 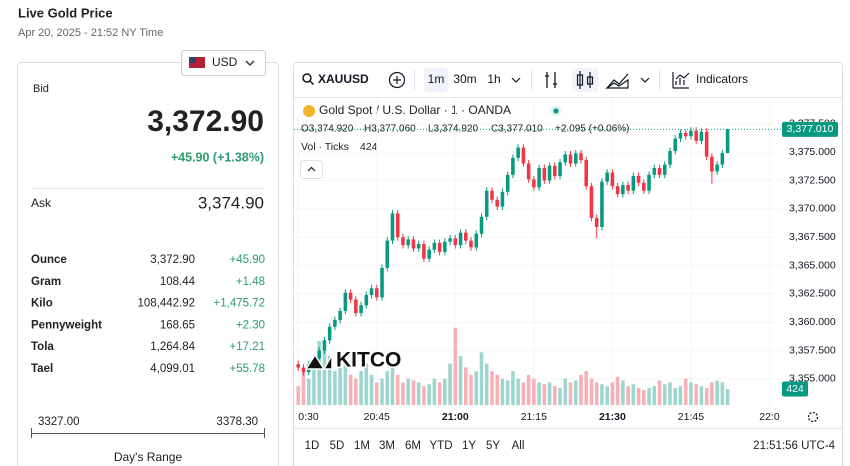 What do you see at coordinates (250, 282) in the screenshot?
I see `unit-change: +1.48` at bounding box center [250, 282].